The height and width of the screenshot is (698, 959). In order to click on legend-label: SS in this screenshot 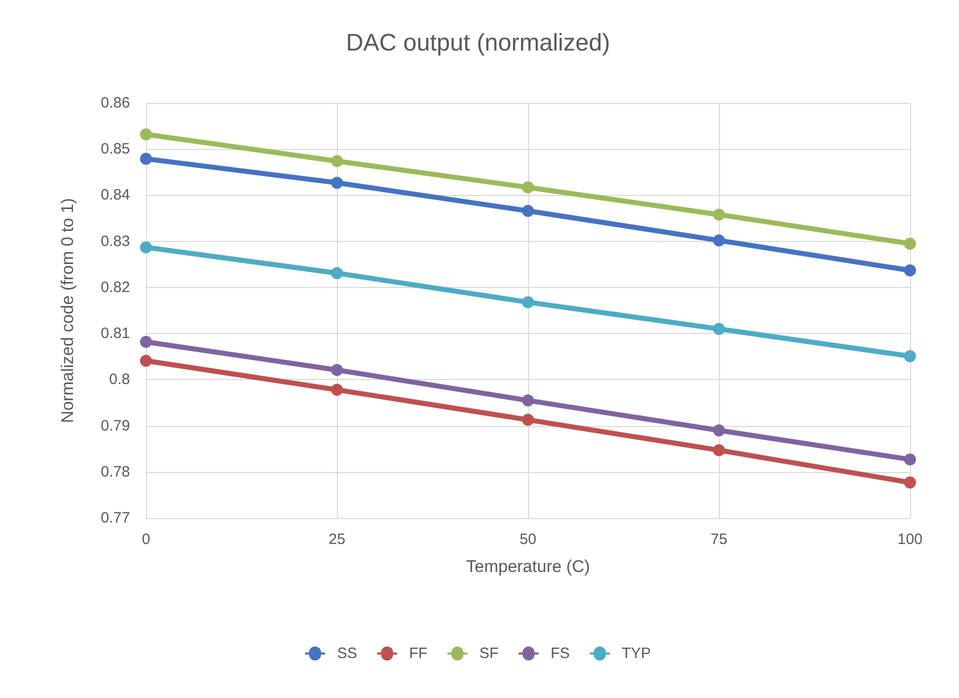, I will do `click(347, 653)`.